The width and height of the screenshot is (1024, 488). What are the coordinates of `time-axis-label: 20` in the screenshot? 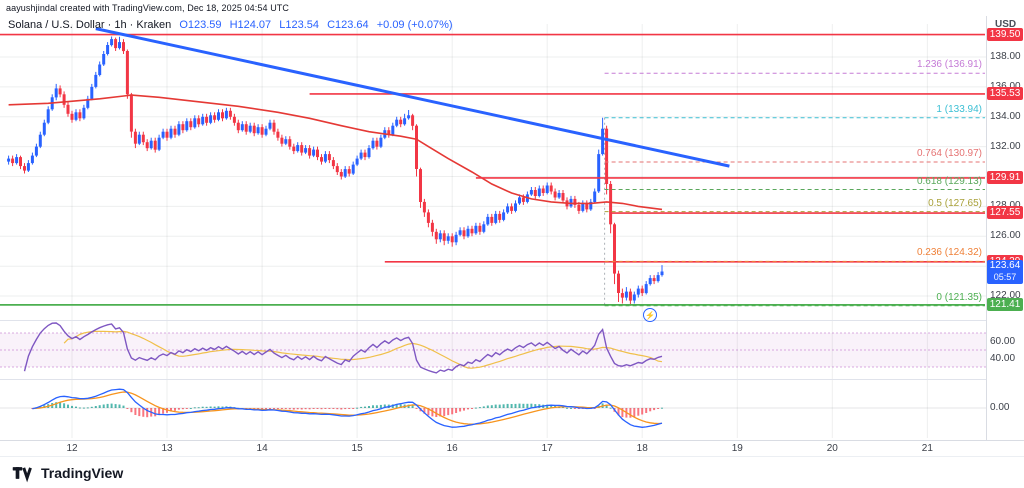 It's located at (832, 448).